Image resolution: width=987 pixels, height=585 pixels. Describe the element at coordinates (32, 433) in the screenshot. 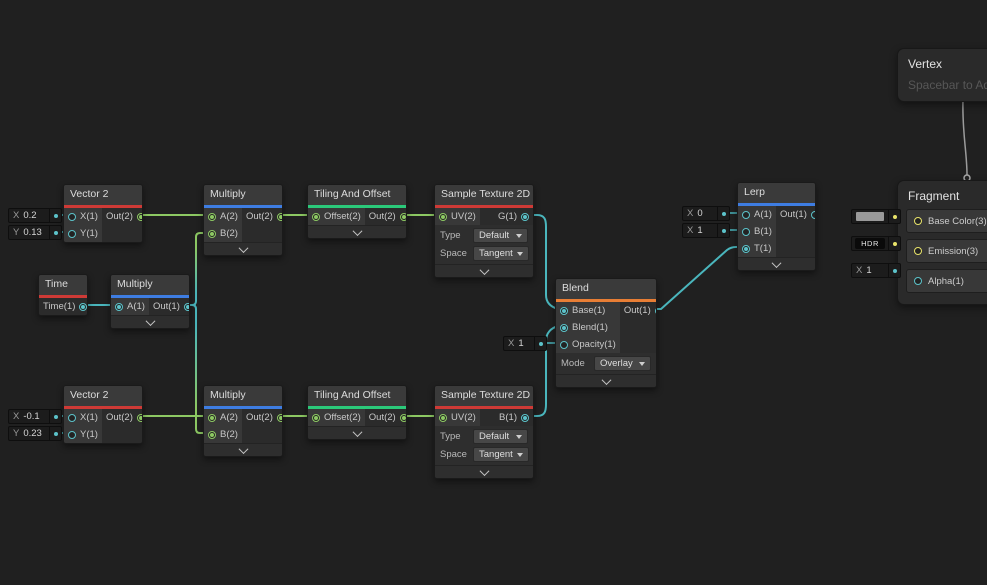

I see `field-value: 0.23` at that location.